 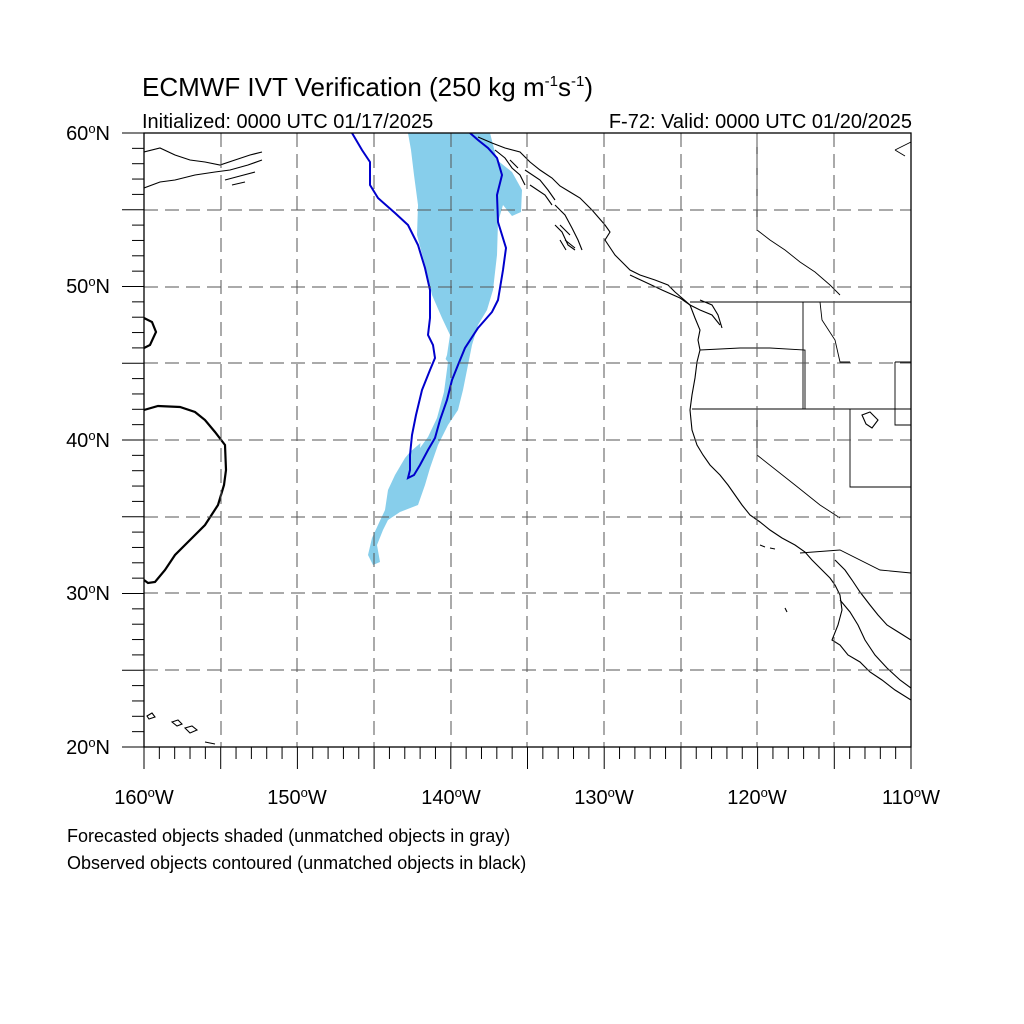 I want to click on lon-label-140w: 140oW, so click(x=451, y=797).